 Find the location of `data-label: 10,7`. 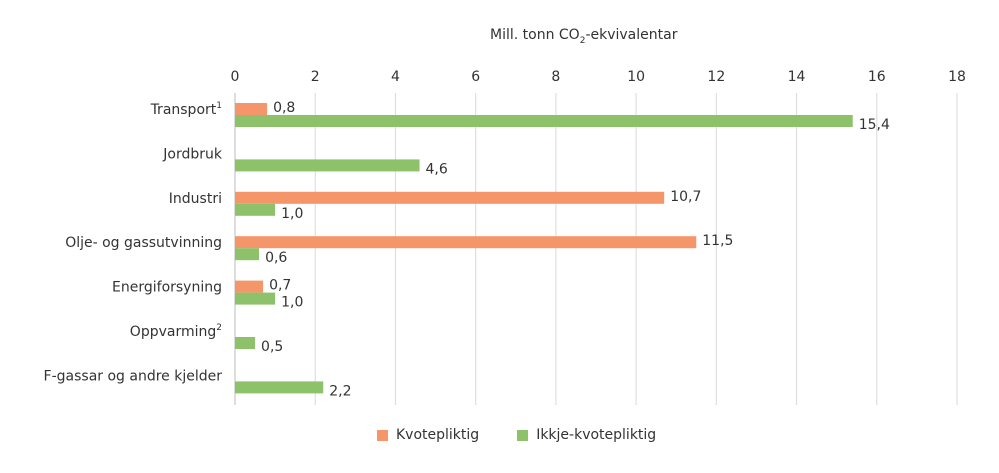

data-label: 10,7 is located at coordinates (685, 197).